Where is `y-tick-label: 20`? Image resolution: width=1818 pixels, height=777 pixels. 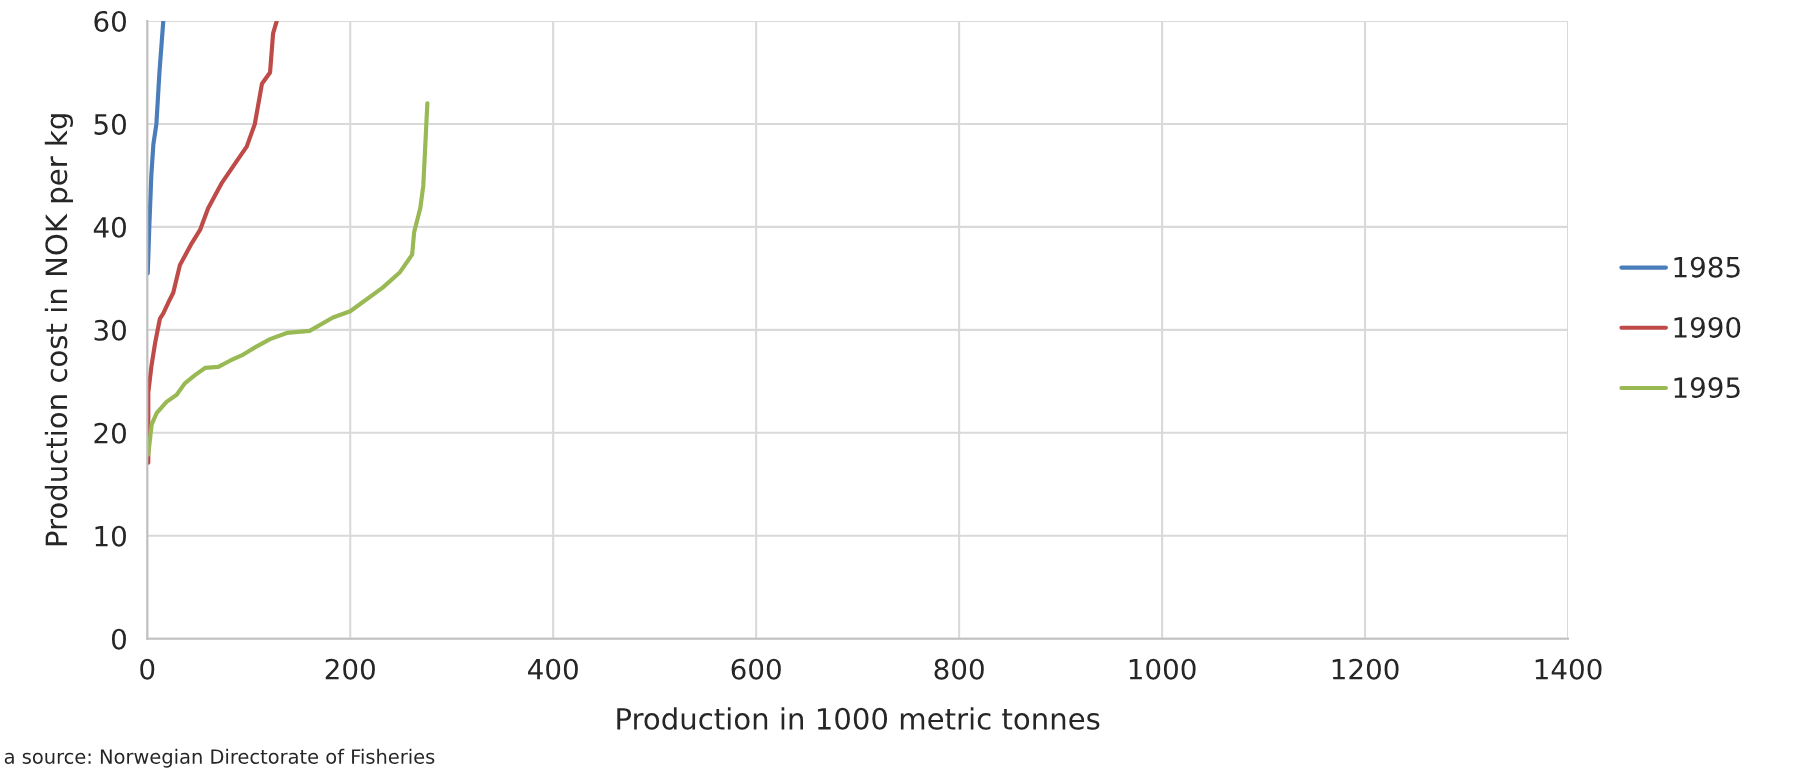 y-tick-label: 20 is located at coordinates (110, 433).